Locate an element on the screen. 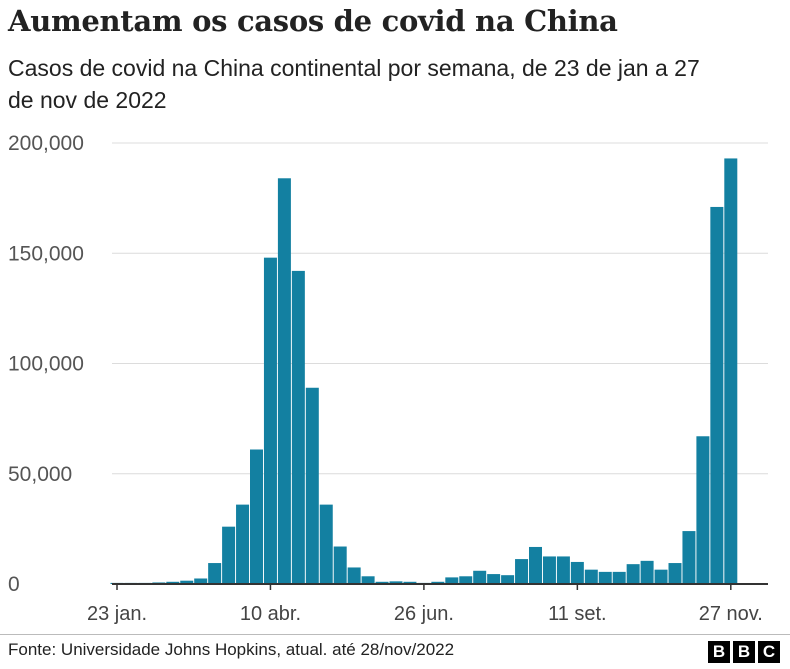 The height and width of the screenshot is (669, 790). footer-divider is located at coordinates (395, 634).